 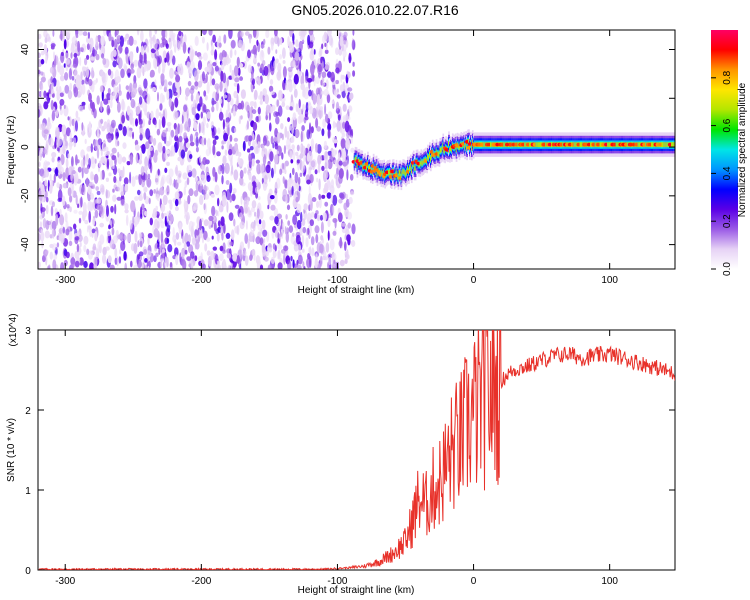 What do you see at coordinates (727, 173) in the screenshot?
I see `colorbar-tick-label: 0.4` at bounding box center [727, 173].